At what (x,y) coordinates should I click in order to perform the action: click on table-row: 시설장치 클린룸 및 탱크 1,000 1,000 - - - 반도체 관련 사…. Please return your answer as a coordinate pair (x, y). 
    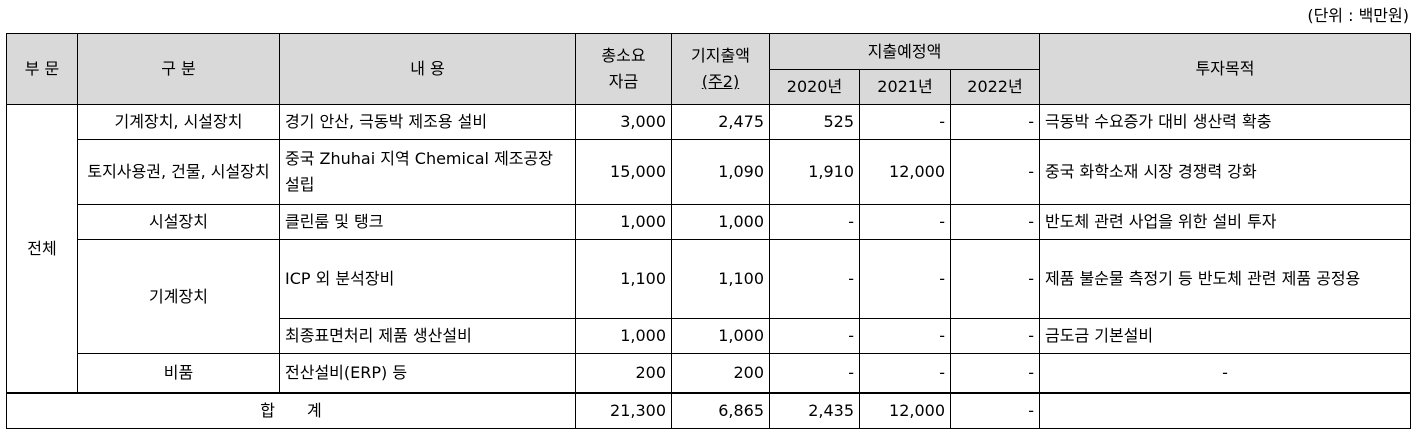
    Looking at the image, I should click on (709, 222).